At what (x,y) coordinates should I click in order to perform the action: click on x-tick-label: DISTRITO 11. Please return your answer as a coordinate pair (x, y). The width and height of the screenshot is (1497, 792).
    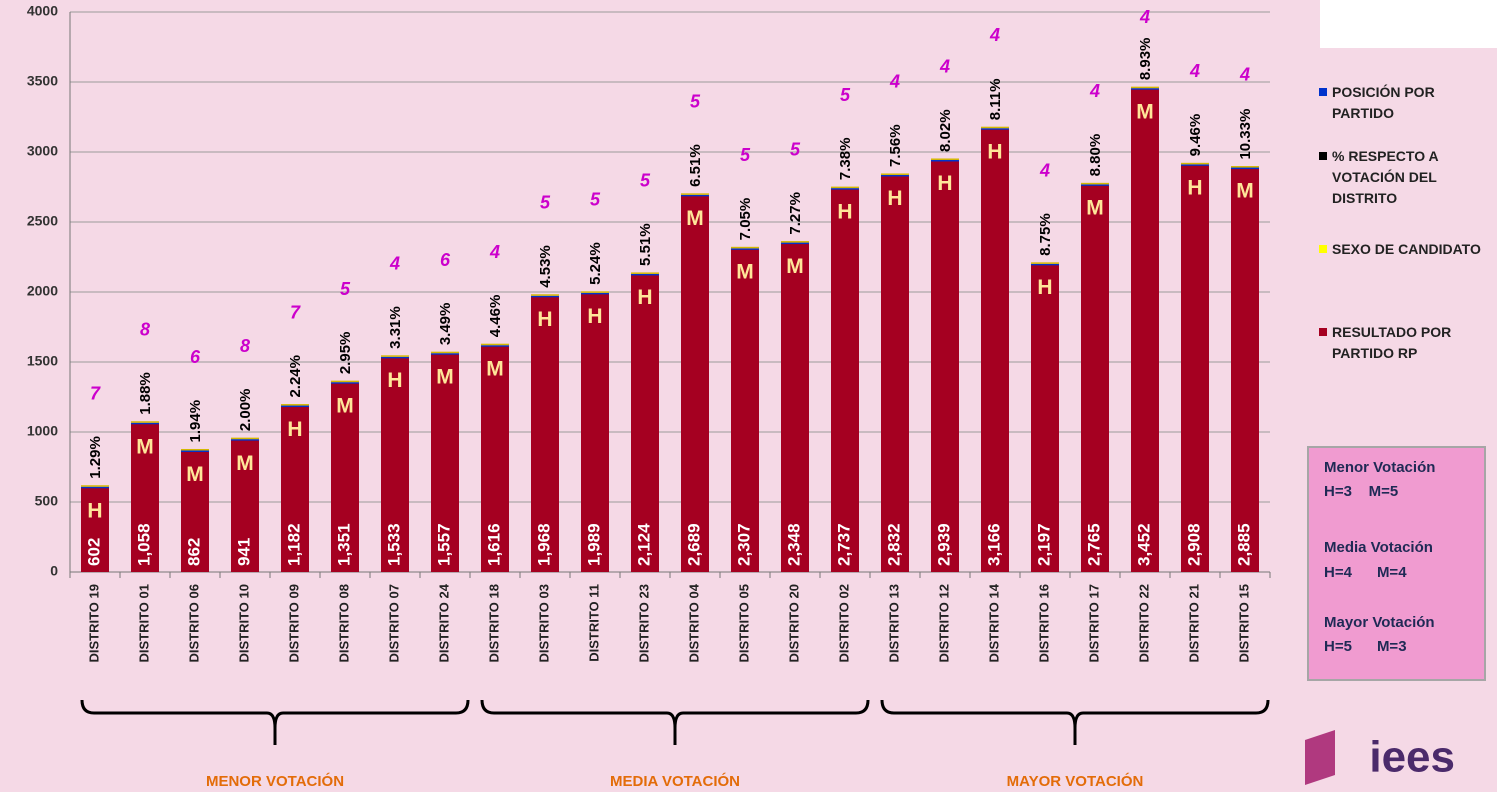
    Looking at the image, I should click on (593, 623).